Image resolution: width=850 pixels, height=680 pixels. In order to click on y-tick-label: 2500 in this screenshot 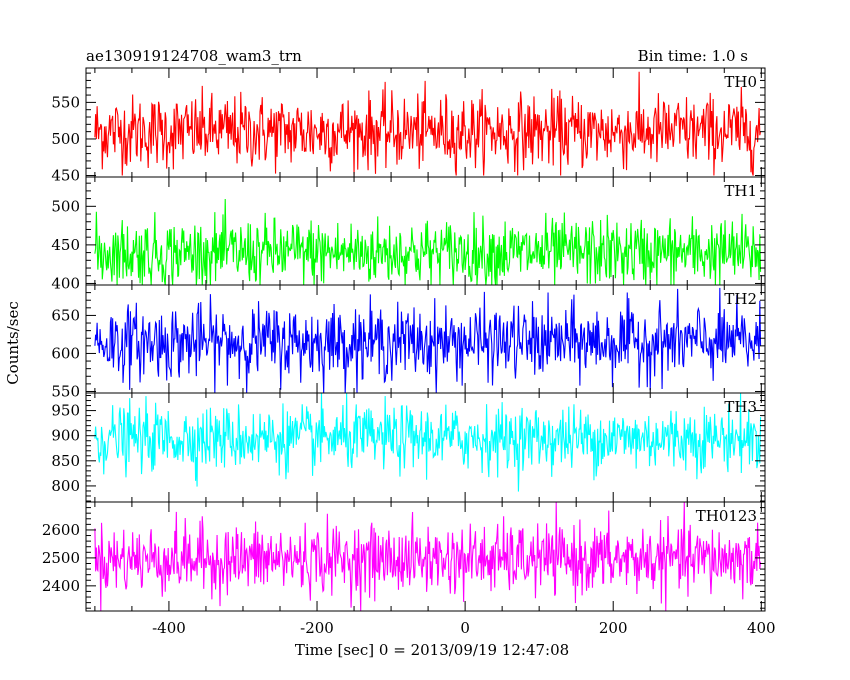, I will do `click(61, 558)`.